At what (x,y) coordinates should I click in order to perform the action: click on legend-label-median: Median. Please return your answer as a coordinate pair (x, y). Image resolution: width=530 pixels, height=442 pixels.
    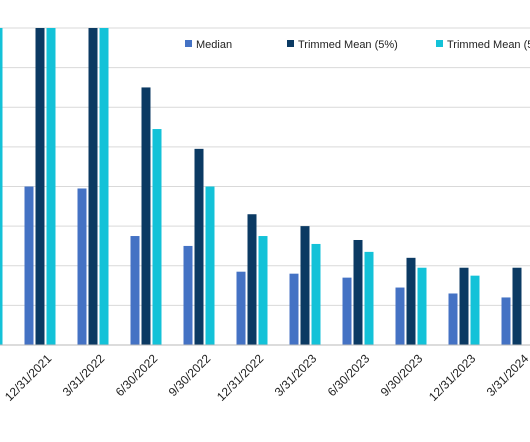
    Looking at the image, I should click on (214, 45).